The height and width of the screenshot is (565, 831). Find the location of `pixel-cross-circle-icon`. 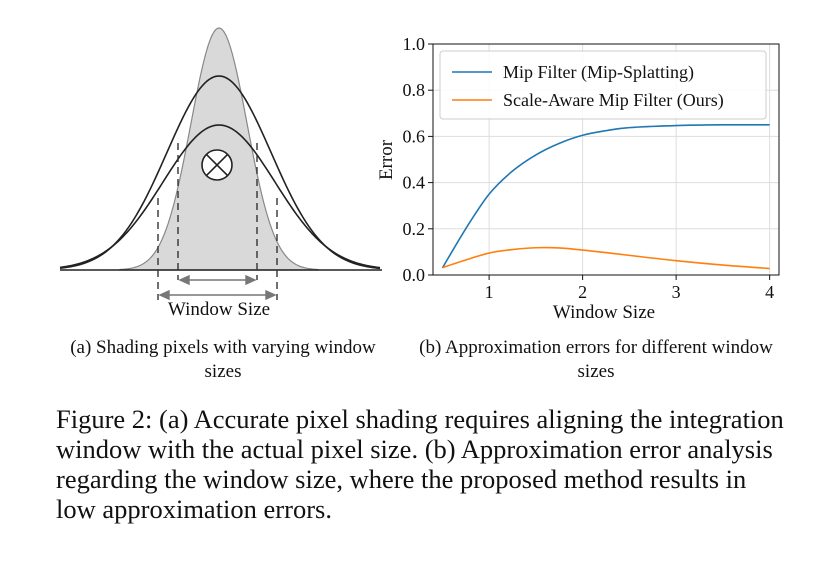

pixel-cross-circle-icon is located at coordinates (217, 165).